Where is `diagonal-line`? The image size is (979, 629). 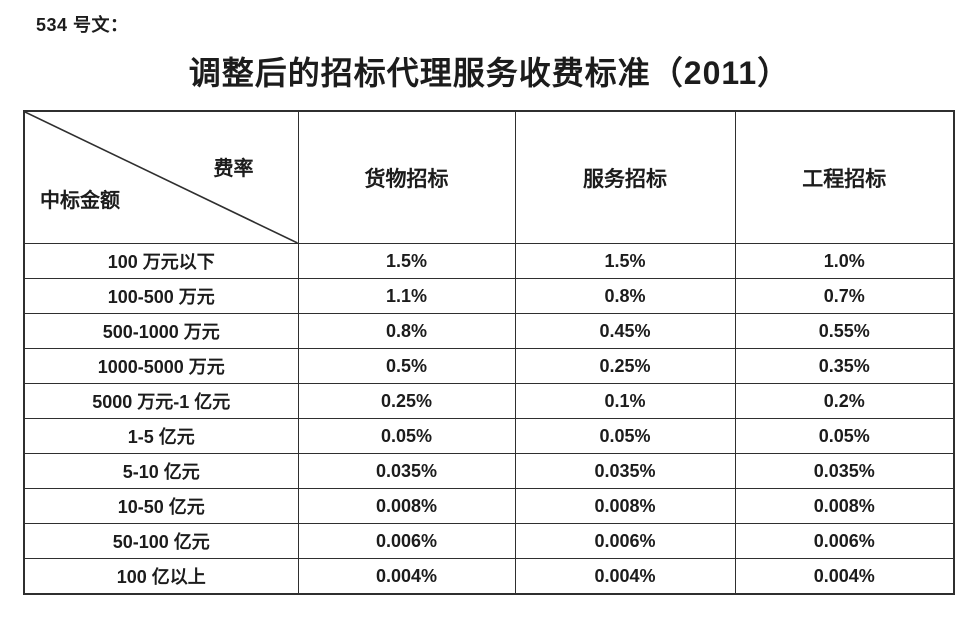
diagonal-line is located at coordinates (161, 177).